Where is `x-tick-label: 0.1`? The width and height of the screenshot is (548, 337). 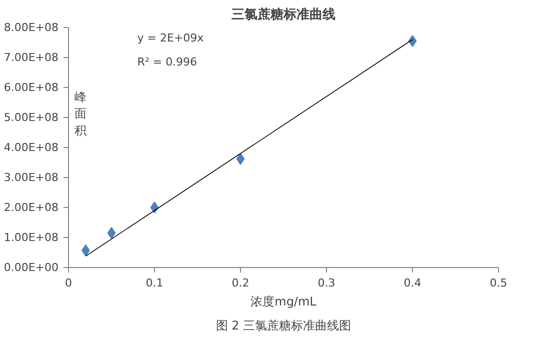 x-tick-label: 0.1 is located at coordinates (155, 283).